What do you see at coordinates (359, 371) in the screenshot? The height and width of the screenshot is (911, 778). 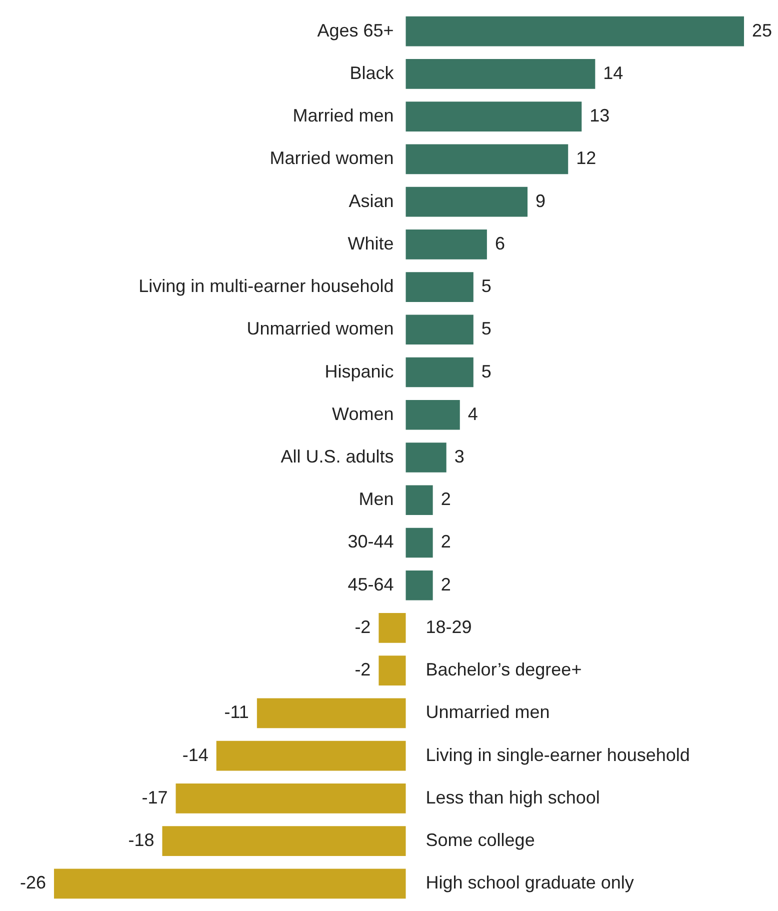 I see `y-tick-label: Hispanic` at bounding box center [359, 371].